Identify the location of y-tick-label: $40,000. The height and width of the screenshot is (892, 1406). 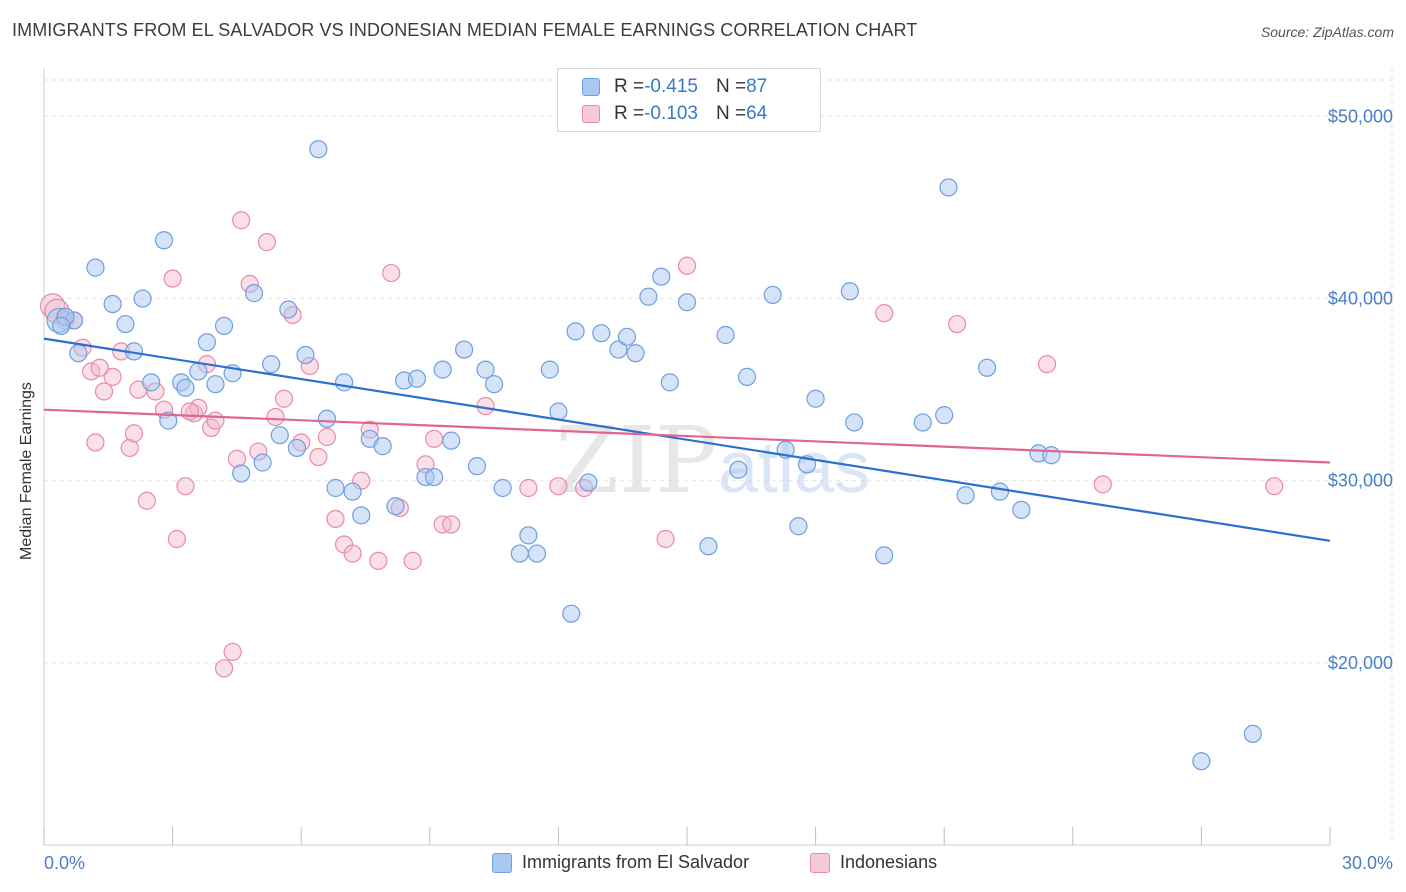
(1360, 299).